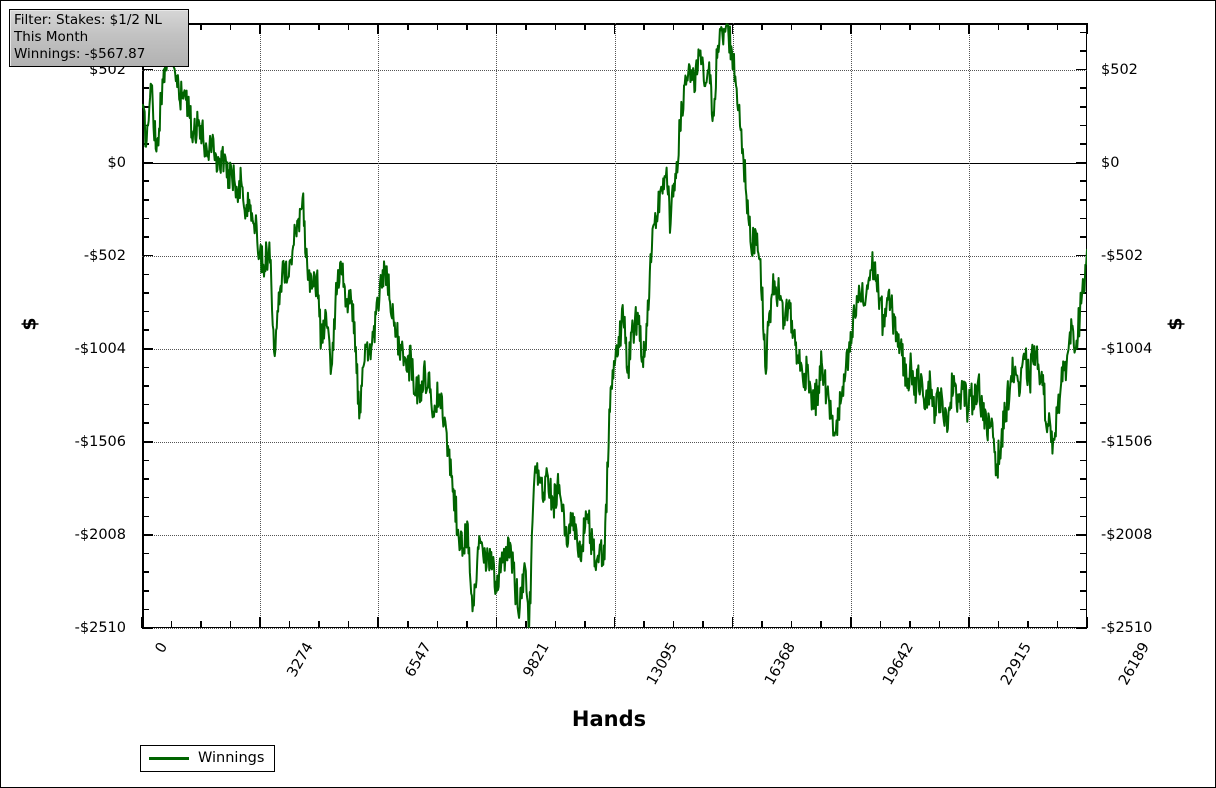 The width and height of the screenshot is (1216, 788). Describe the element at coordinates (780, 664) in the screenshot. I see `x-tick-label: 16368` at that location.